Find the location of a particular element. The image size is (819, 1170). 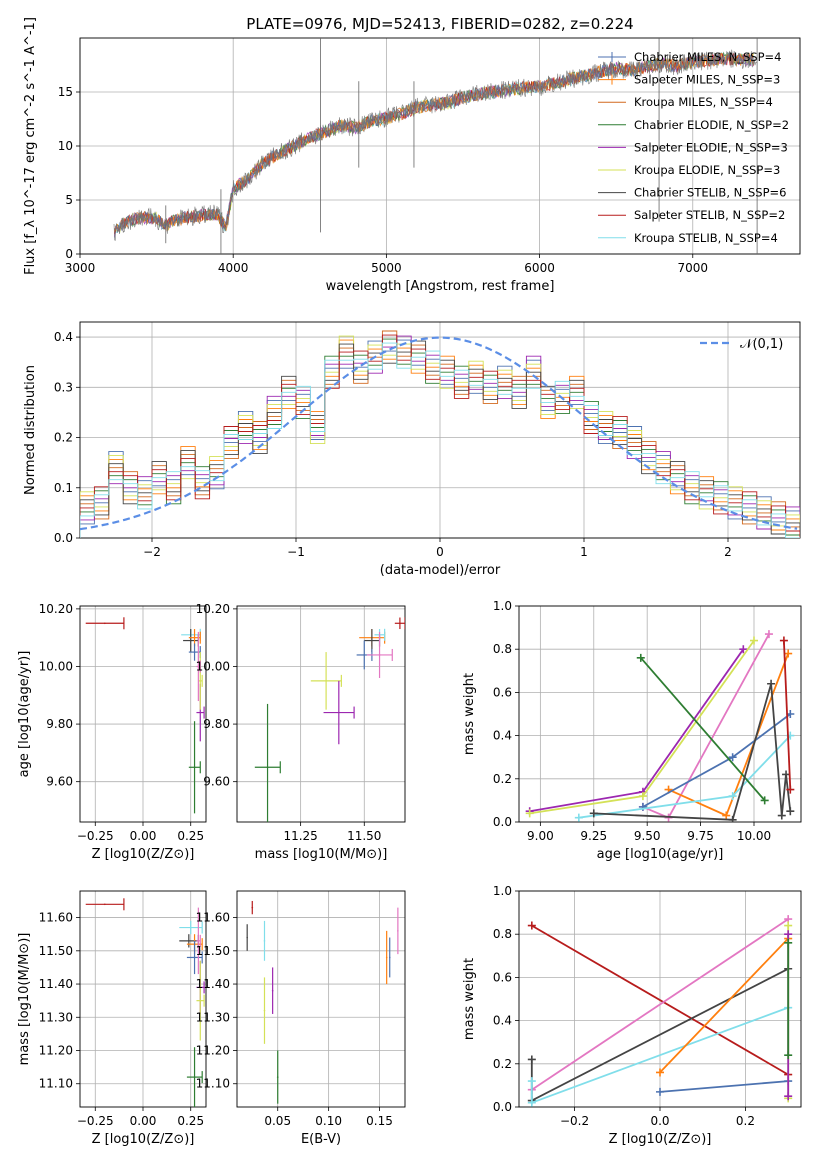

y-tick-label: 11.60 is located at coordinates (56, 918).